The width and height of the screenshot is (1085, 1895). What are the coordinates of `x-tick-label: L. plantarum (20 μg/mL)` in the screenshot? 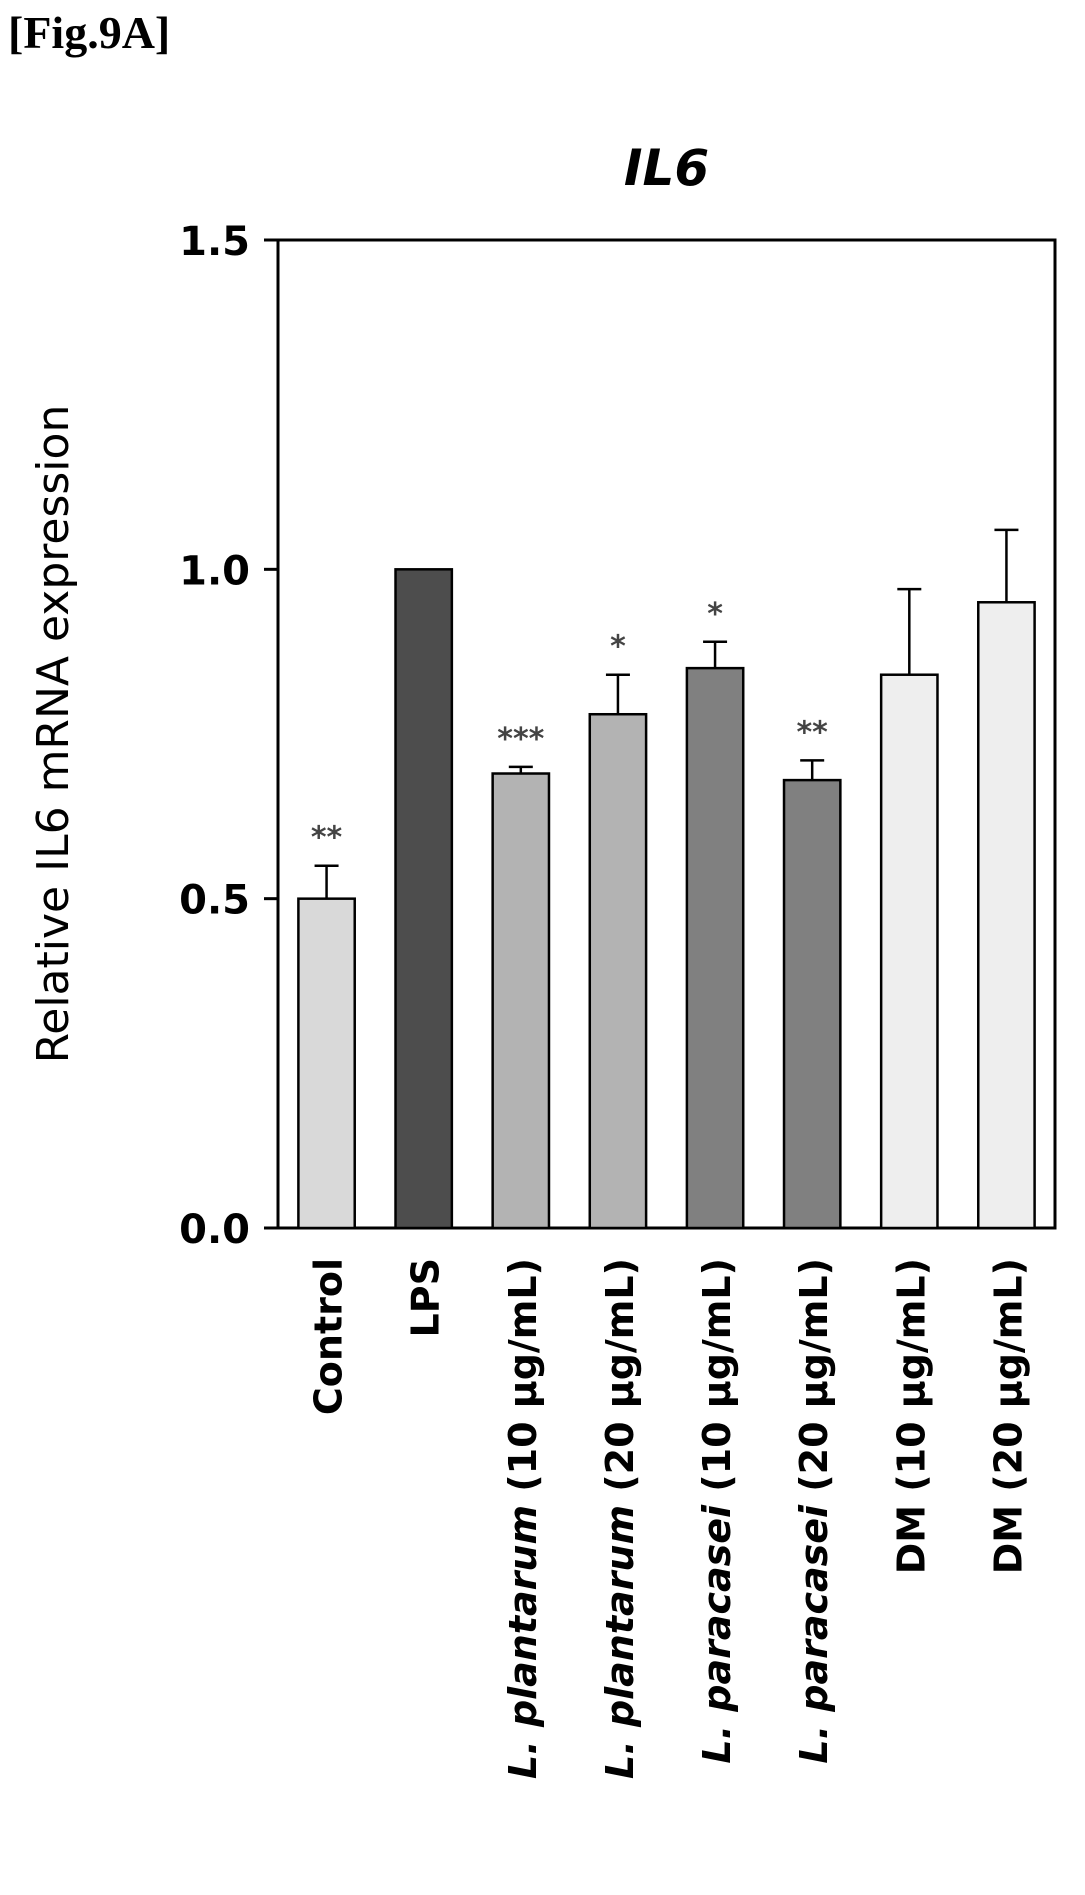 It's located at (620, 1518).